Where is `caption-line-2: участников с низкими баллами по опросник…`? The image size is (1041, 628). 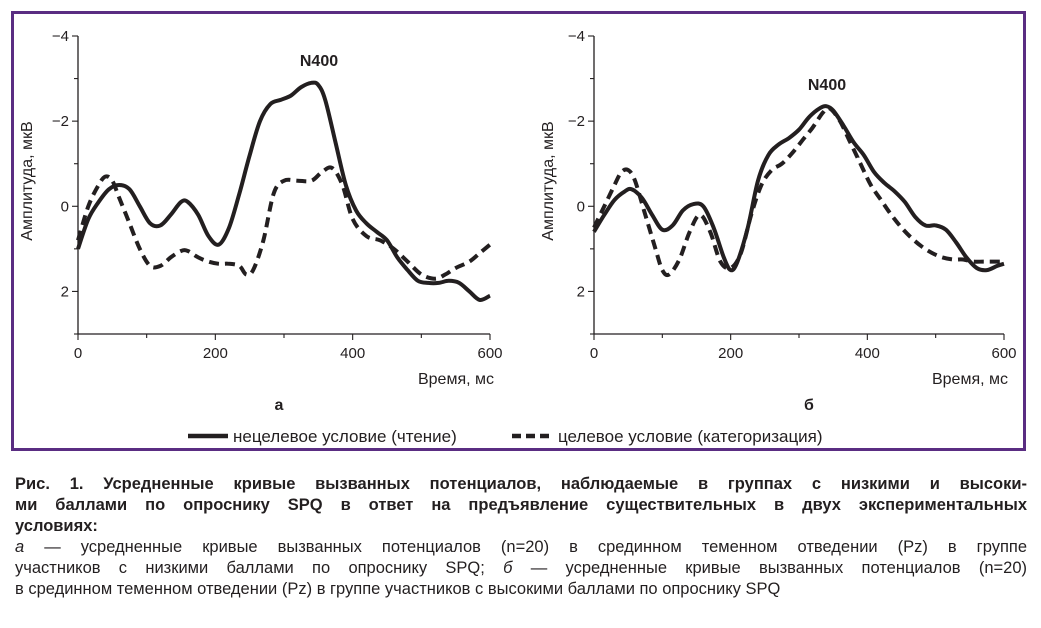
caption-line-2: участников с низкими баллами по опросник… is located at coordinates (521, 568).